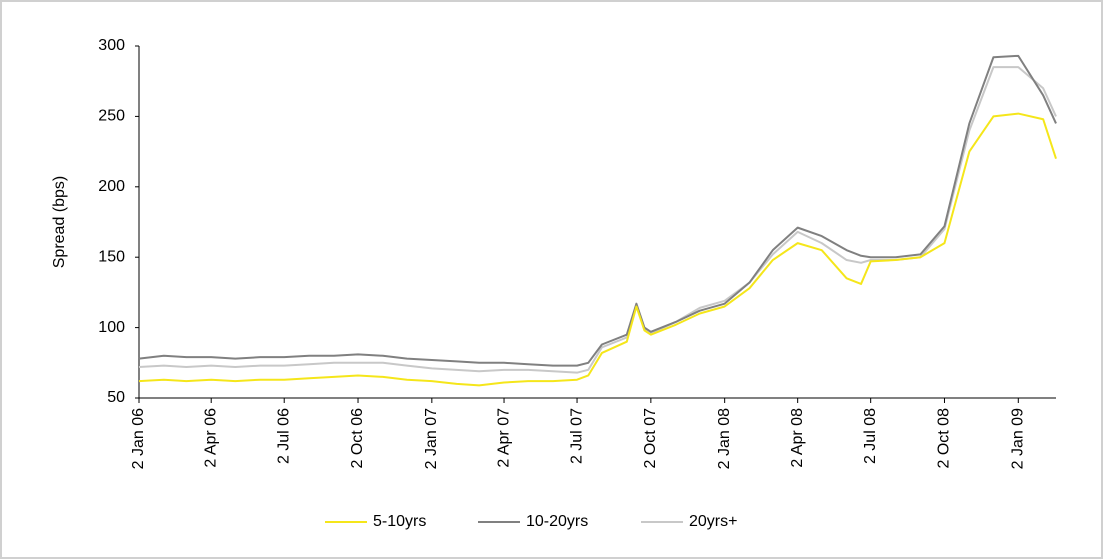 This screenshot has width=1103, height=559. Describe the element at coordinates (399, 521) in the screenshot. I see `legend-label: 5-10yrs` at that location.